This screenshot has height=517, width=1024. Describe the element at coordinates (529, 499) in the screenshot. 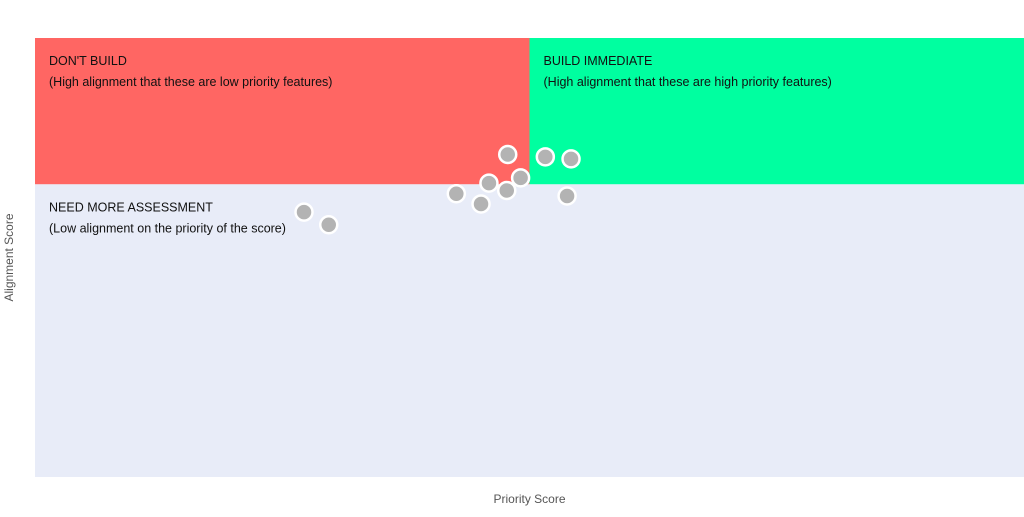

I see `x-axis-label: Priority Score` at that location.